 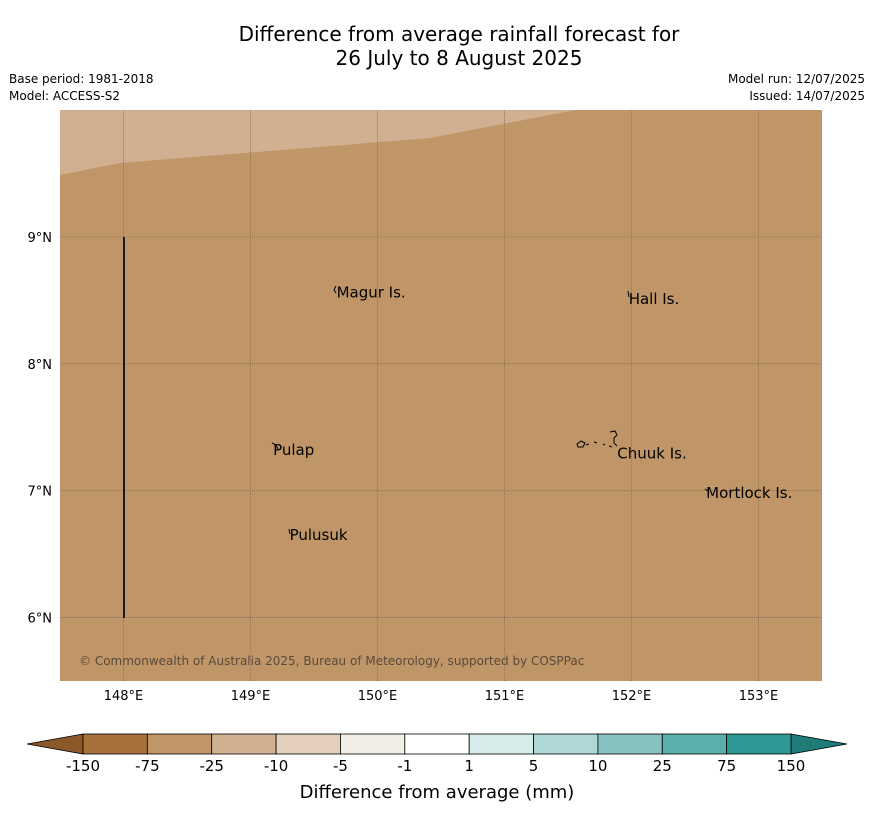 I want to click on colorbar-tick-label: -5, so click(x=340, y=766).